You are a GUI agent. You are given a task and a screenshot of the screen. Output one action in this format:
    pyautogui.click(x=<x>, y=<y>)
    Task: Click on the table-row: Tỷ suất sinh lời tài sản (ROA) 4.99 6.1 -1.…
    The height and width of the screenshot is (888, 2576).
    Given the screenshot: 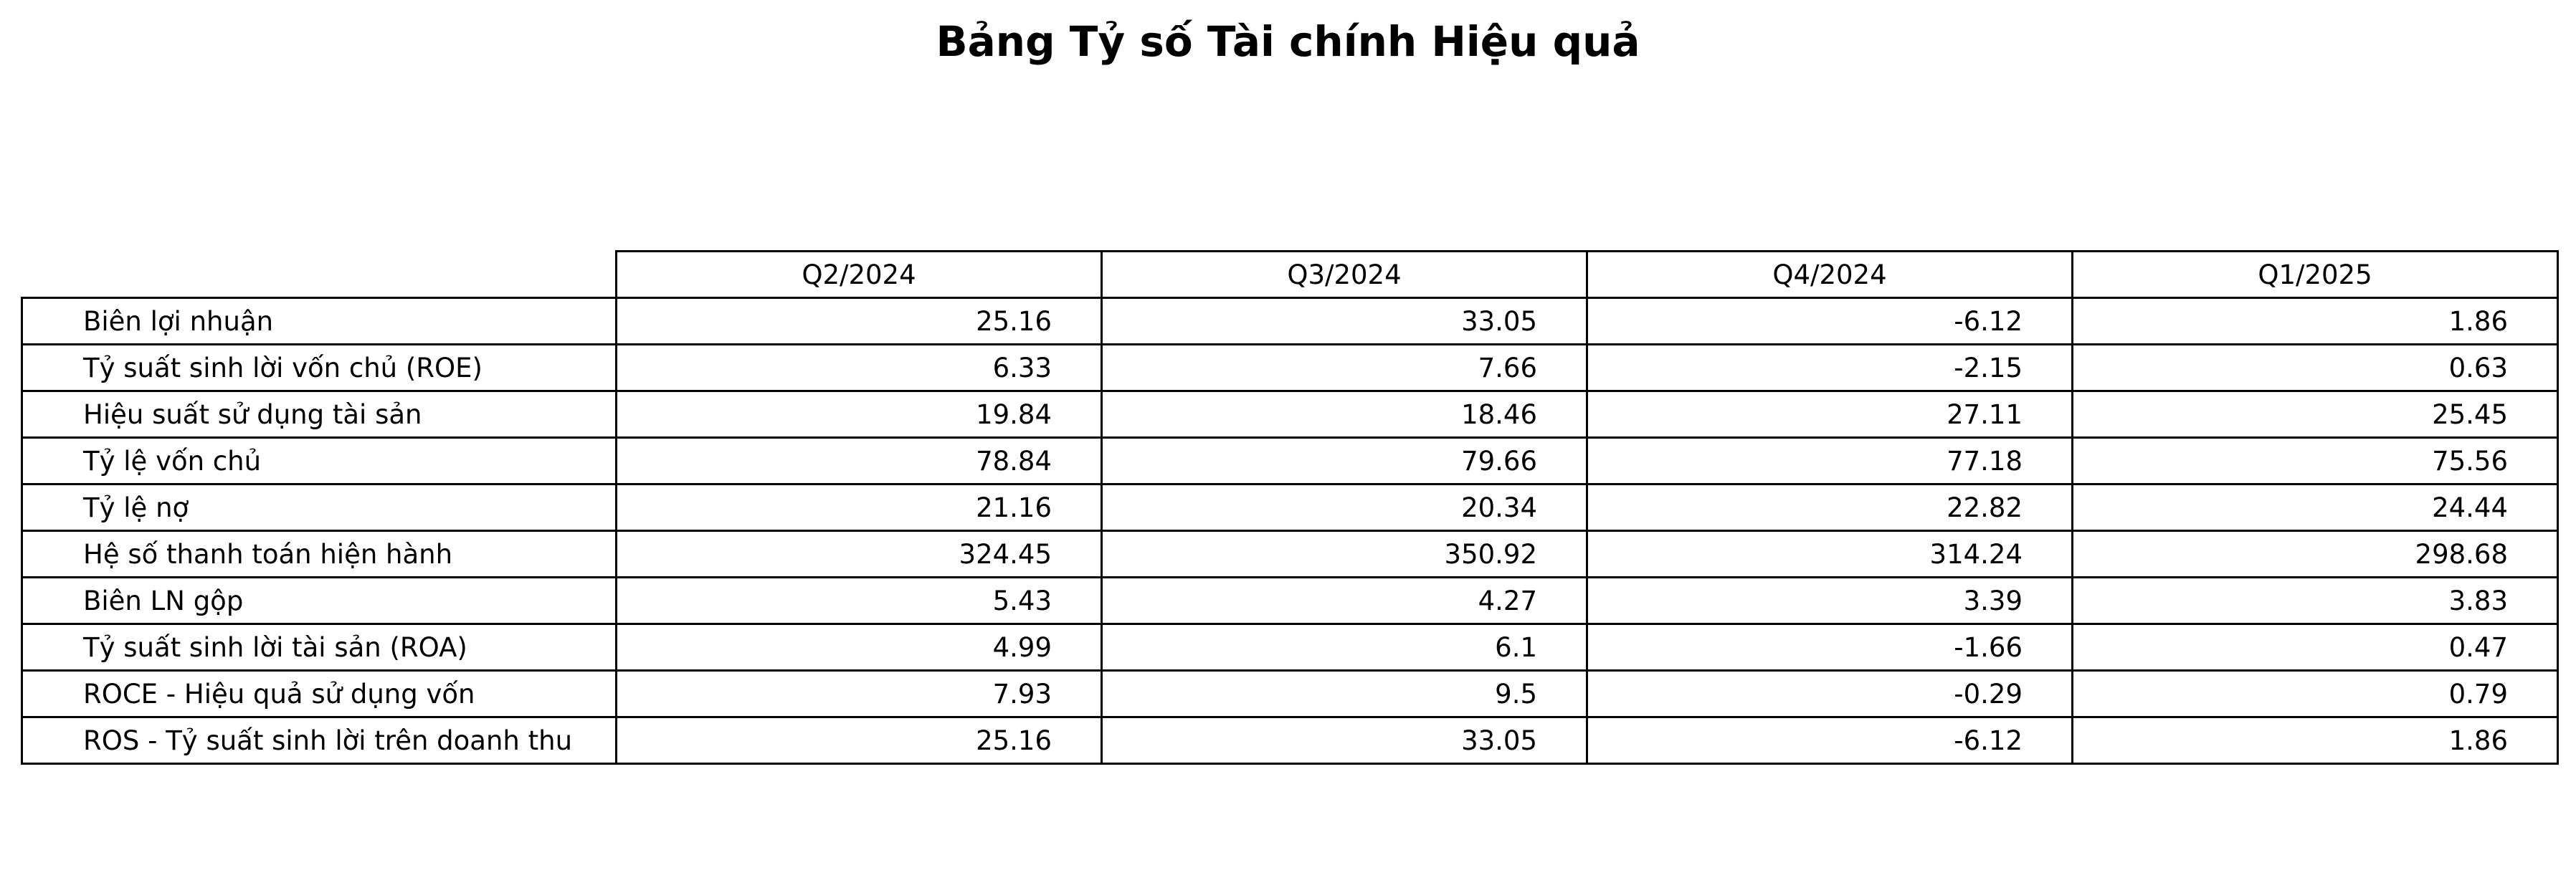 What is the action you would take?
    pyautogui.click(x=1290, y=647)
    